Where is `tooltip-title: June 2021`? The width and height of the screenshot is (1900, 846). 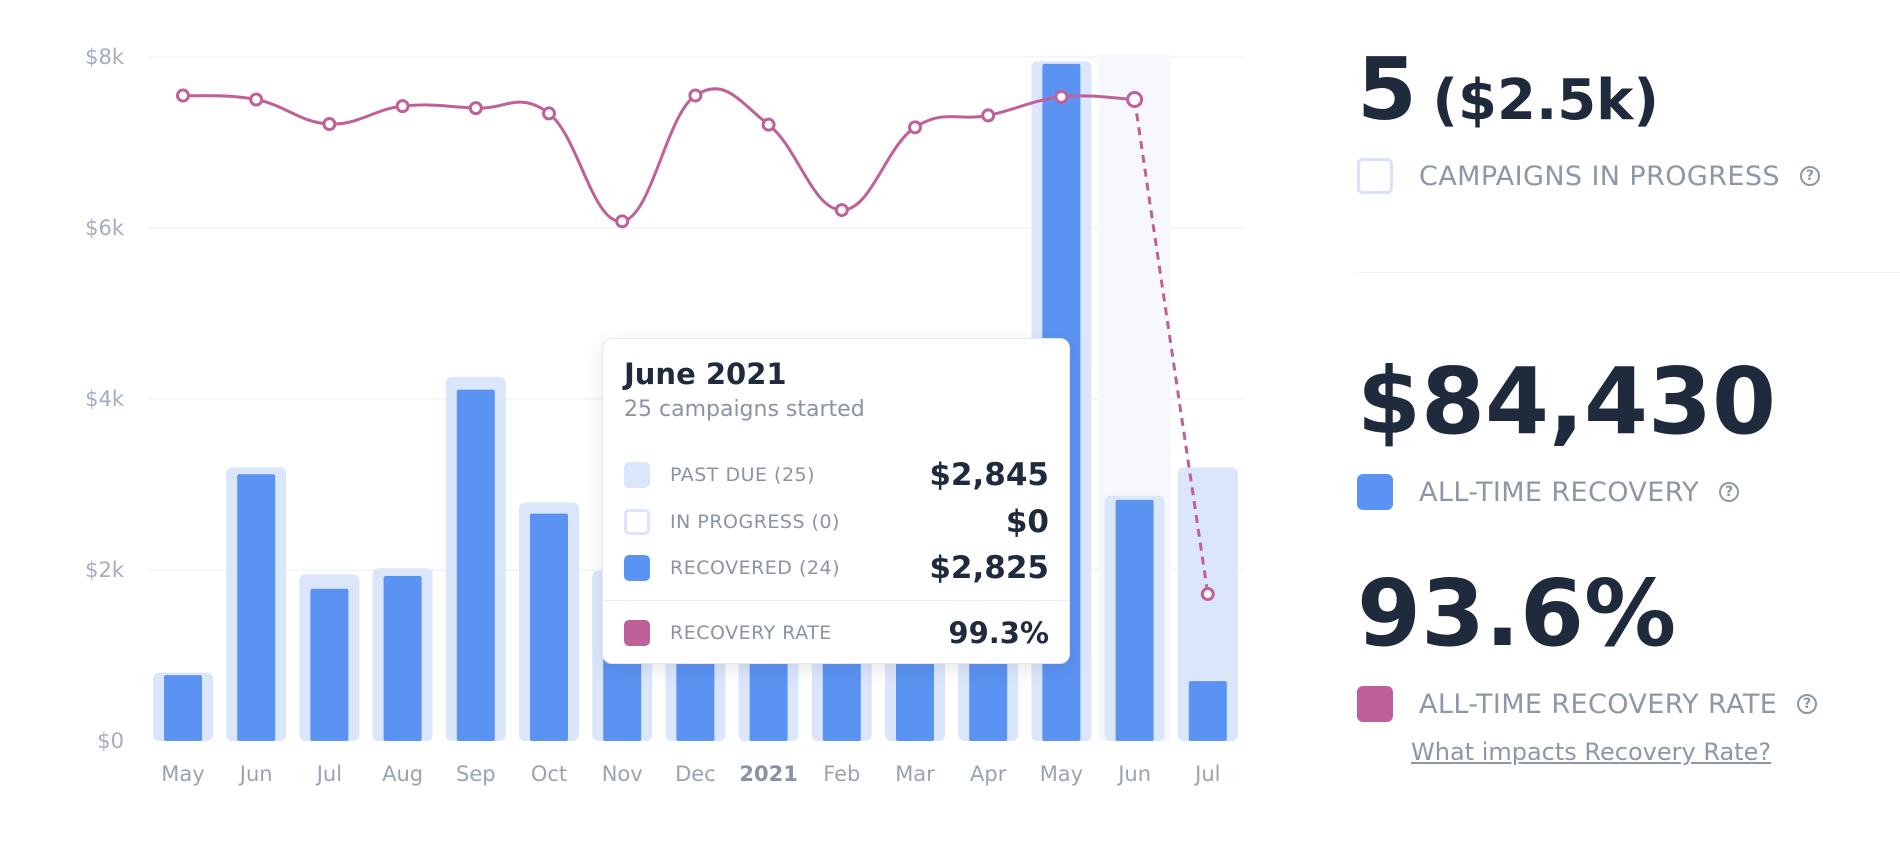
tooltip-title: June 2021 is located at coordinates (705, 374).